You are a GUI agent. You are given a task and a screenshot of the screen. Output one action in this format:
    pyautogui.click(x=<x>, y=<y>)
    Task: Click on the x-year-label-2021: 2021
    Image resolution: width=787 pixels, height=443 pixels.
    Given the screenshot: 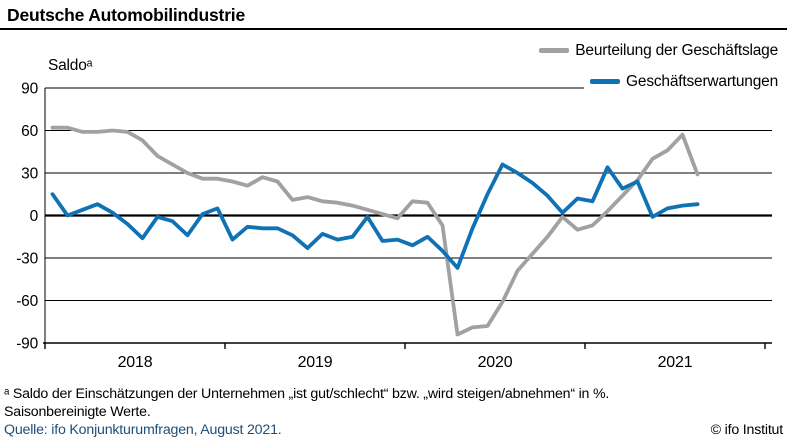 What is the action you would take?
    pyautogui.click(x=675, y=362)
    